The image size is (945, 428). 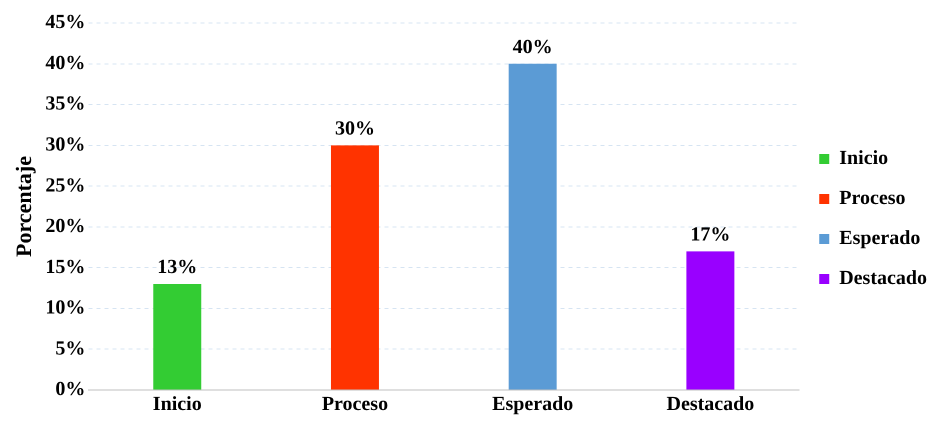 I want to click on x-tick-label: Proceso, so click(x=355, y=404).